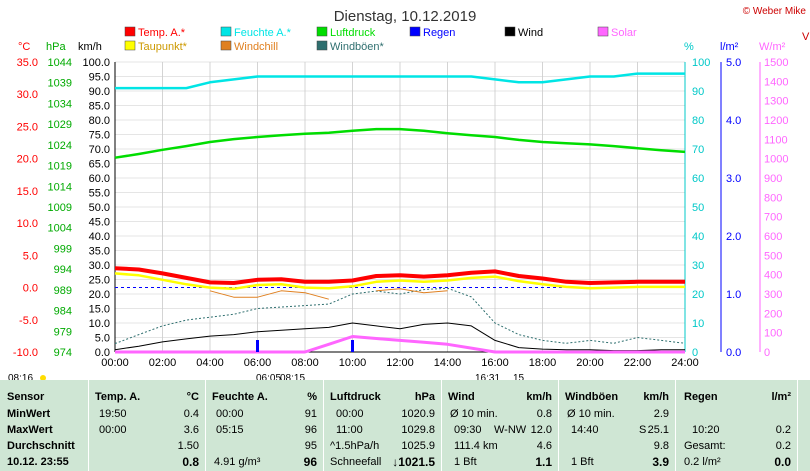 This screenshot has height=471, width=810. I want to click on kmh-unit: km/h, so click(90, 47).